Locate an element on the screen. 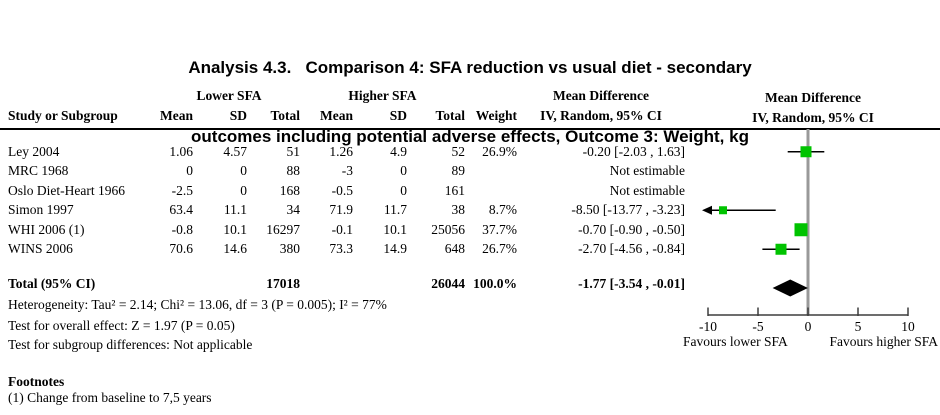 The width and height of the screenshot is (940, 415). table-row: MRC 1968 0 0 88 -3 0 89 Not estimable is located at coordinates (346, 172).